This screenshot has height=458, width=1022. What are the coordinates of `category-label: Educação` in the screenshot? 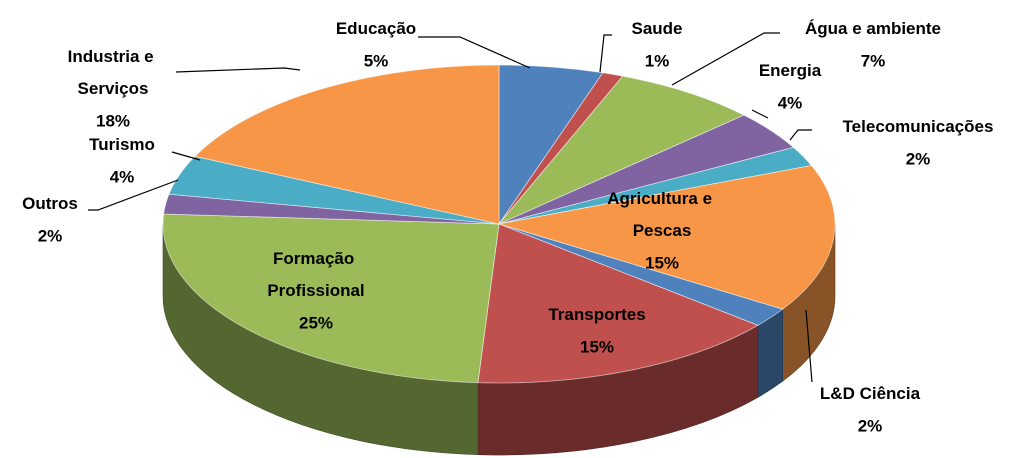 It's located at (376, 28).